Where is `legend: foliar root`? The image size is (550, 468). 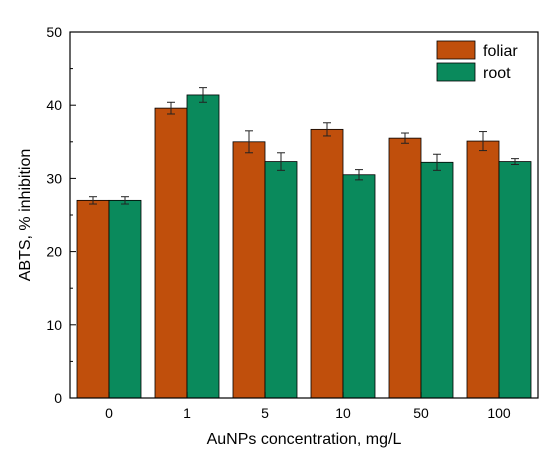 legend: foliar root is located at coordinates (477, 61).